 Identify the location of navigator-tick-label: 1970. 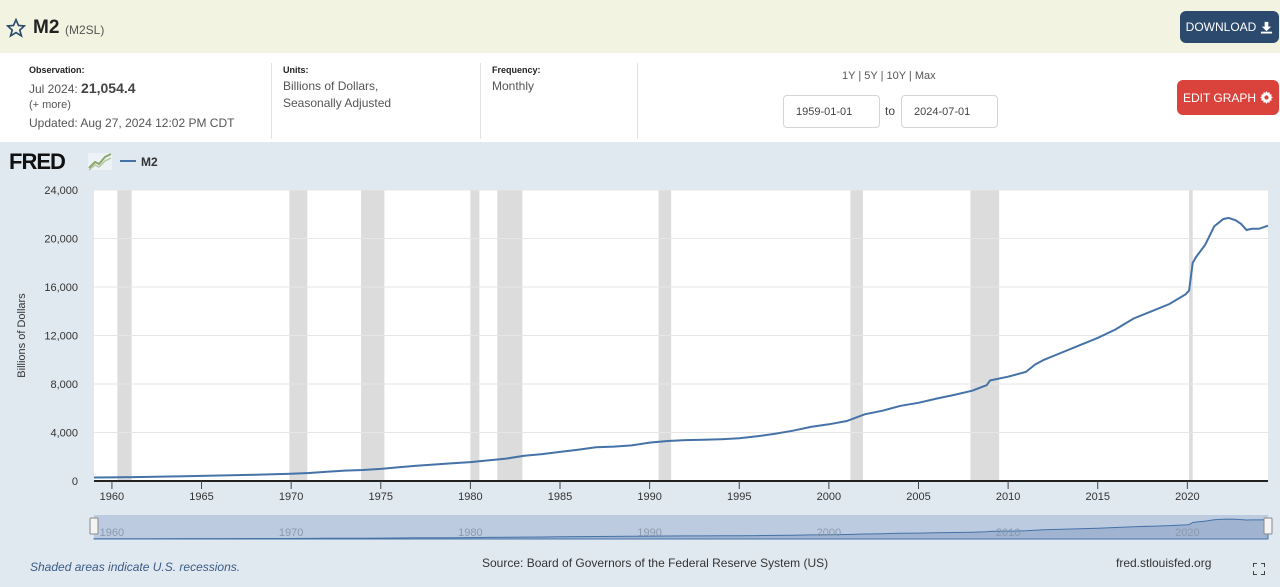
(291, 533).